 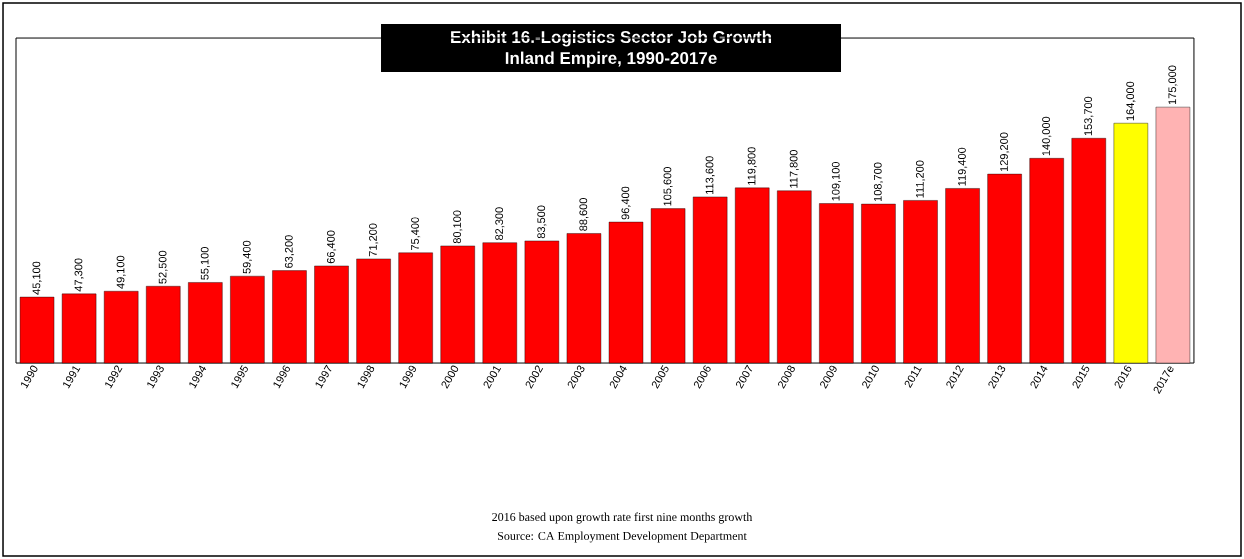 I want to click on data-label: 164,000, so click(x=1131, y=101).